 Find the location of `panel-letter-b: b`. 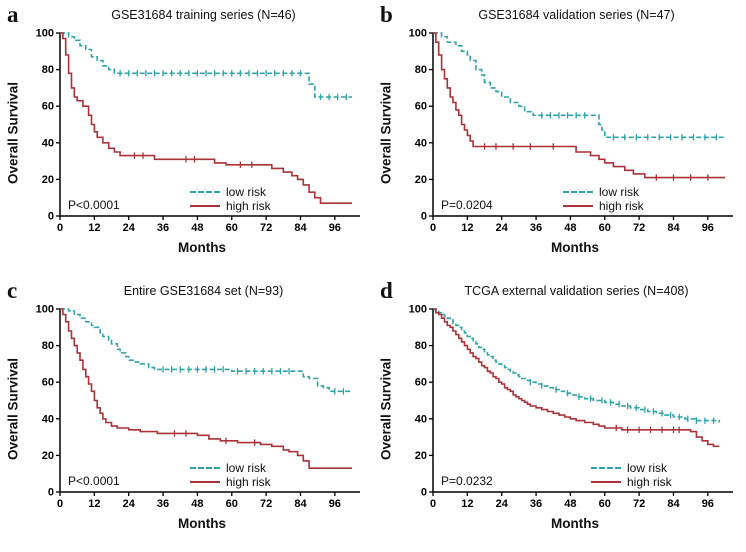

panel-letter-b: b is located at coordinates (386, 14).